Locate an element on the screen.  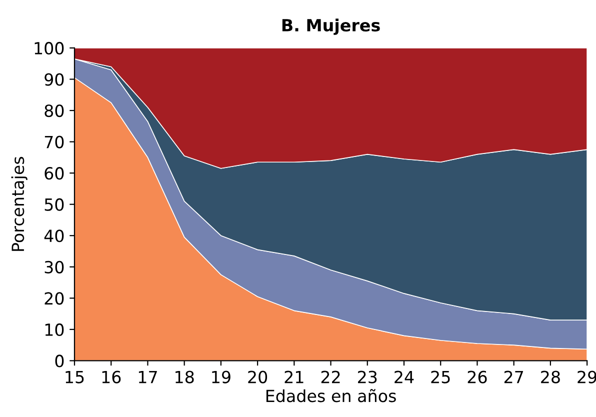
x-tick-label: 18 is located at coordinates (185, 377).